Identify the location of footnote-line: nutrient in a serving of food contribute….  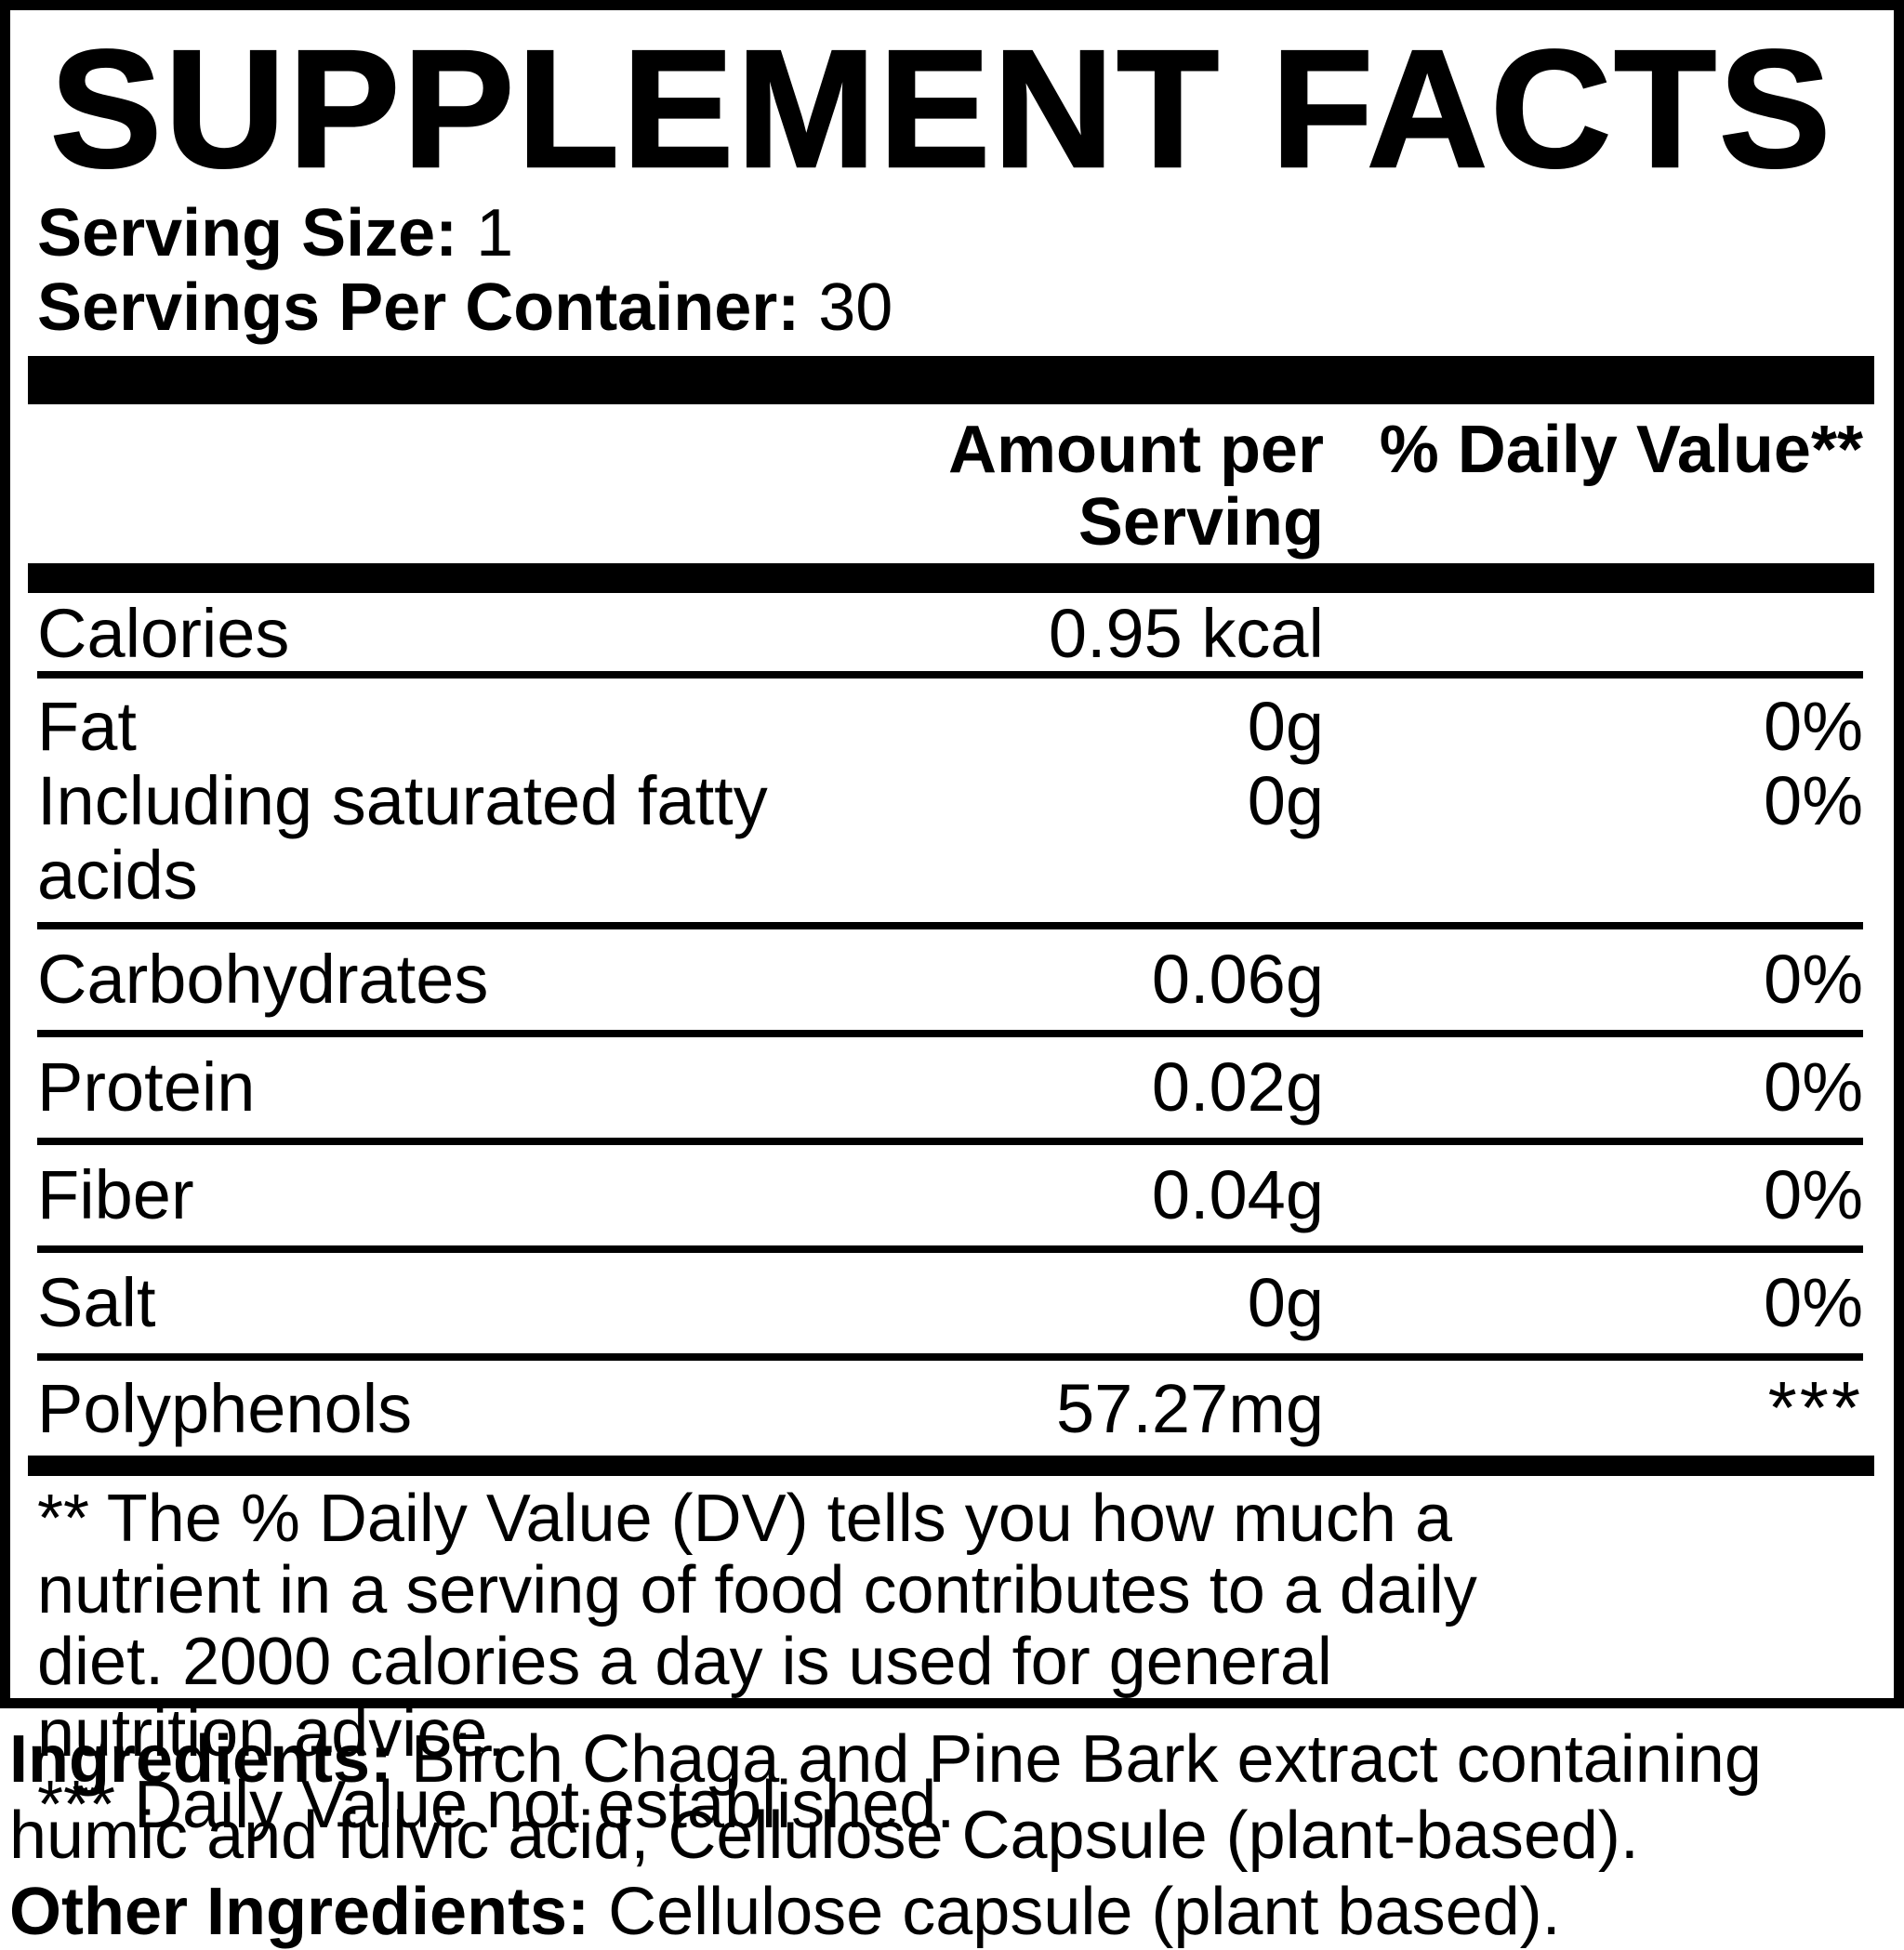
(757, 1589).